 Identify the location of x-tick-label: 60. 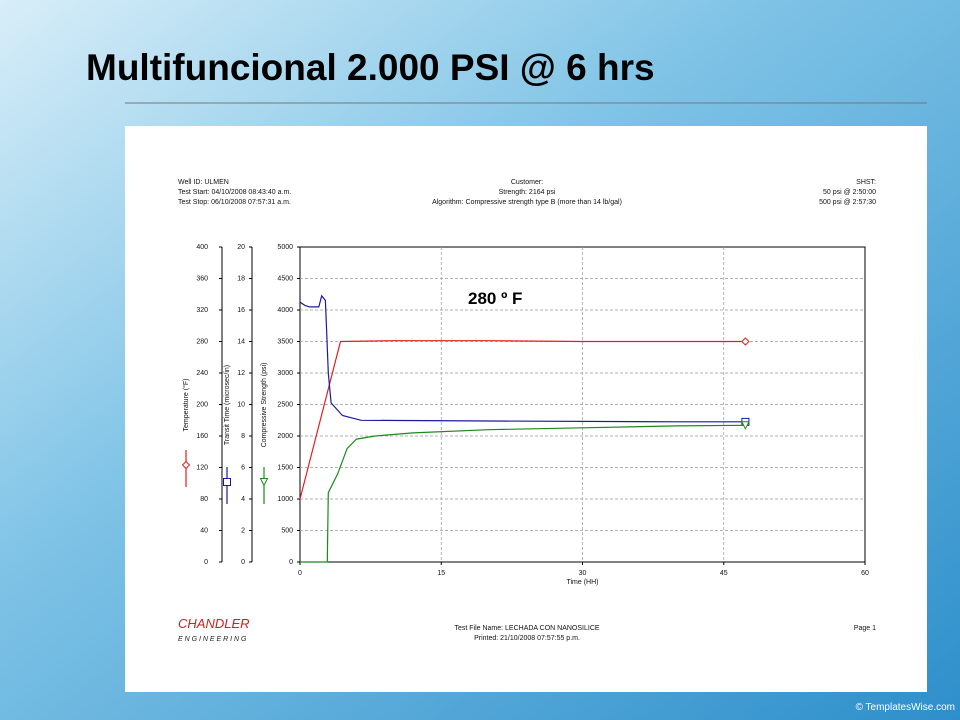
(865, 573).